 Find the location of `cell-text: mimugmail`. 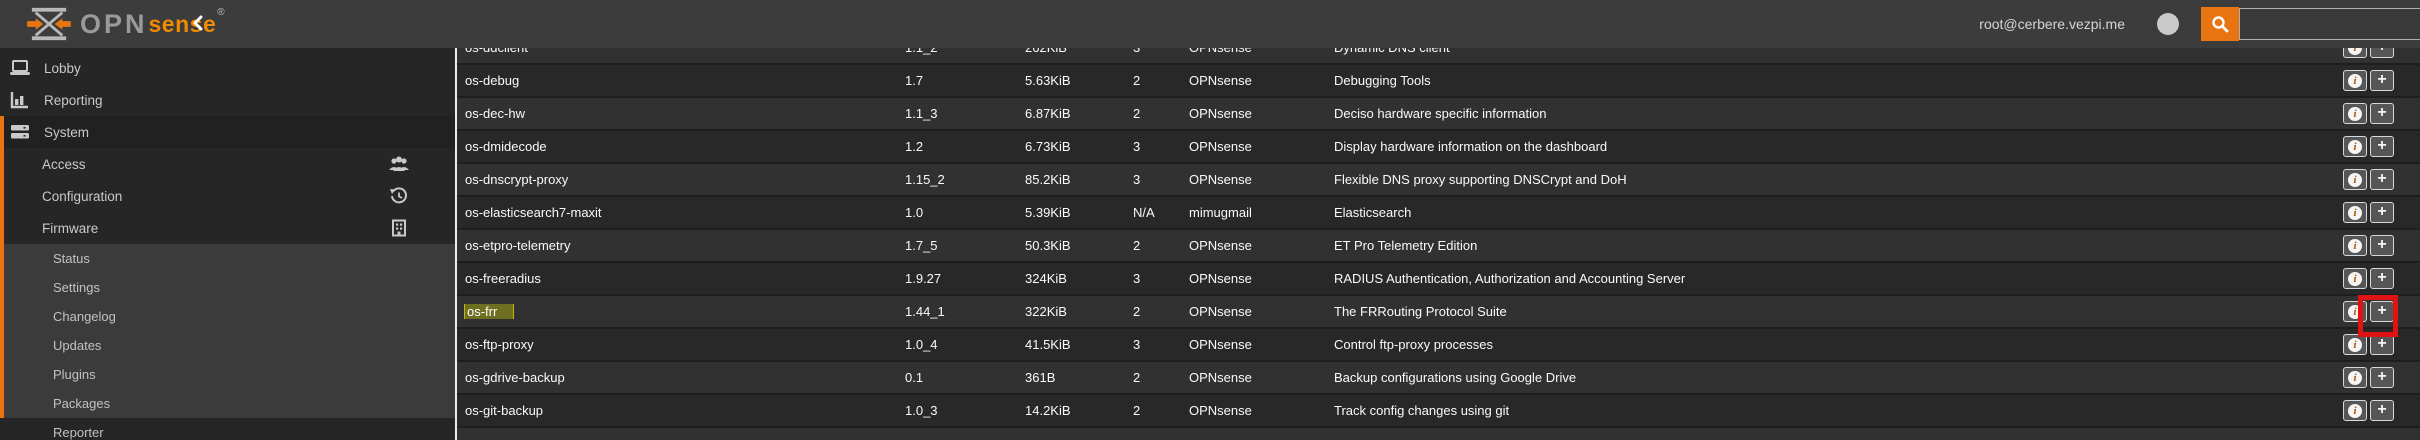

cell-text: mimugmail is located at coordinates (1220, 212).